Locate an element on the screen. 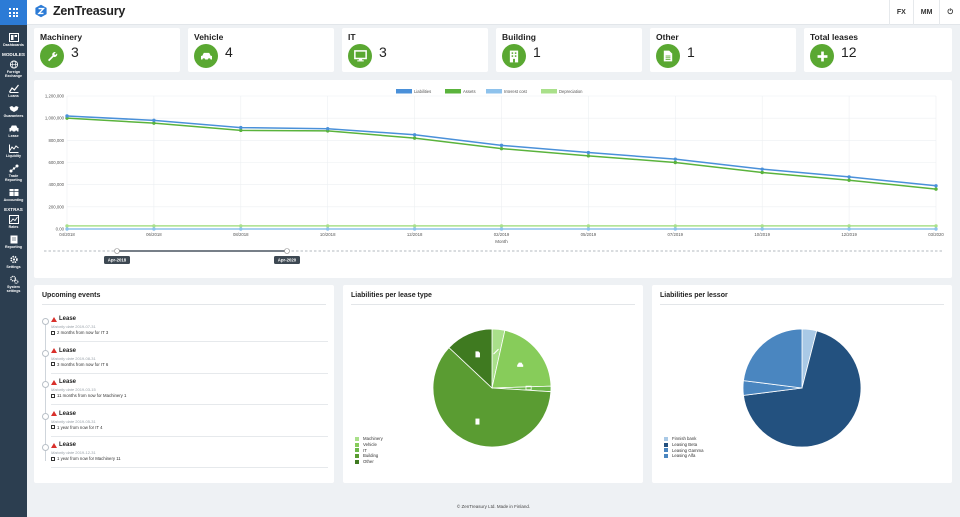 The image size is (960, 517). sidebar-item-settings: Settings is located at coordinates (13, 259).